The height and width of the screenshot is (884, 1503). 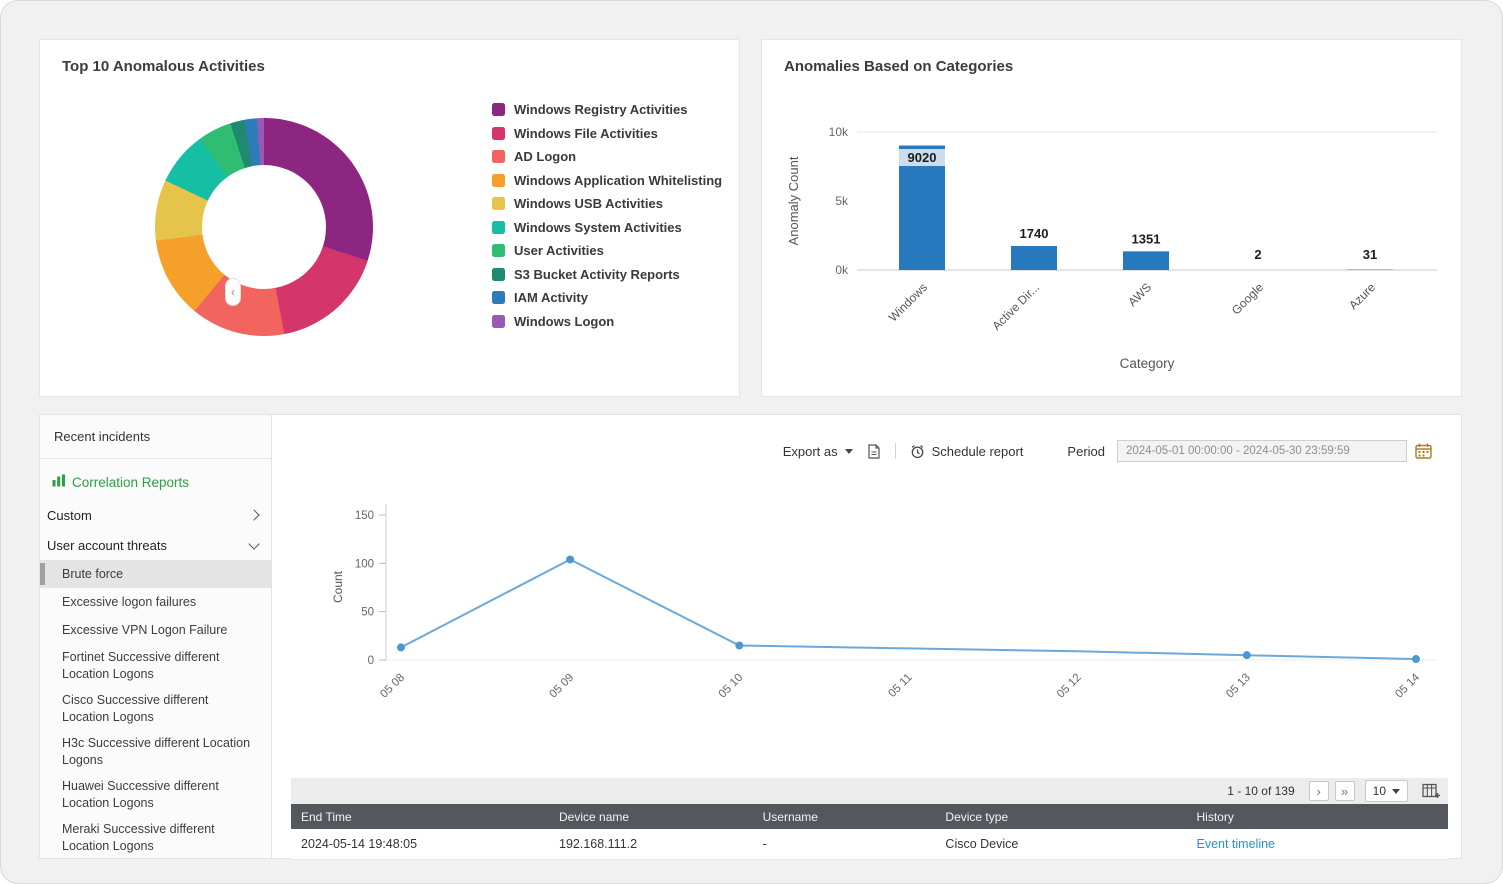 What do you see at coordinates (1257, 254) in the screenshot?
I see `svg-text: 2` at bounding box center [1257, 254].